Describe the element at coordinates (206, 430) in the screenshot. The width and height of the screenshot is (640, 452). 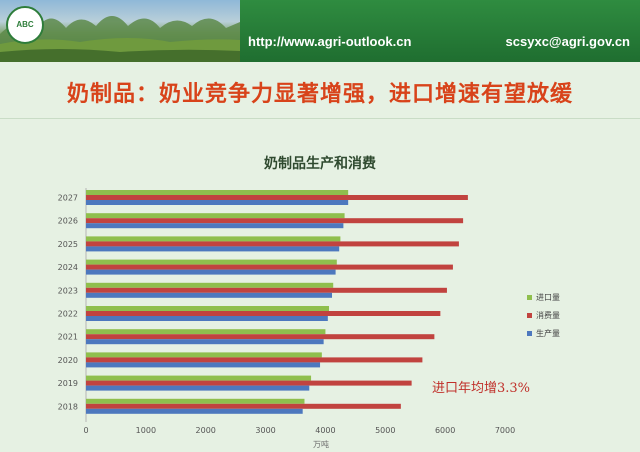
I see `x-tick-label: 2000` at that location.